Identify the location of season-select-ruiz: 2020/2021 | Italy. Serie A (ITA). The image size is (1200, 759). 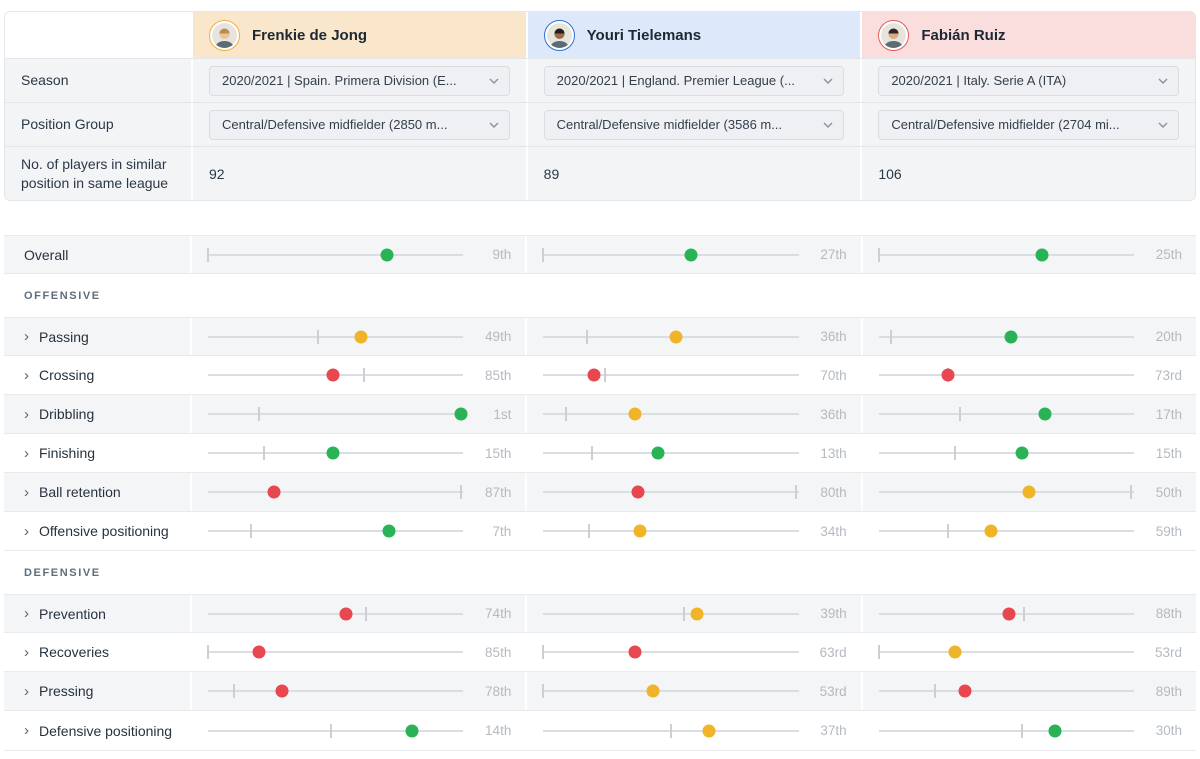
(1028, 80).